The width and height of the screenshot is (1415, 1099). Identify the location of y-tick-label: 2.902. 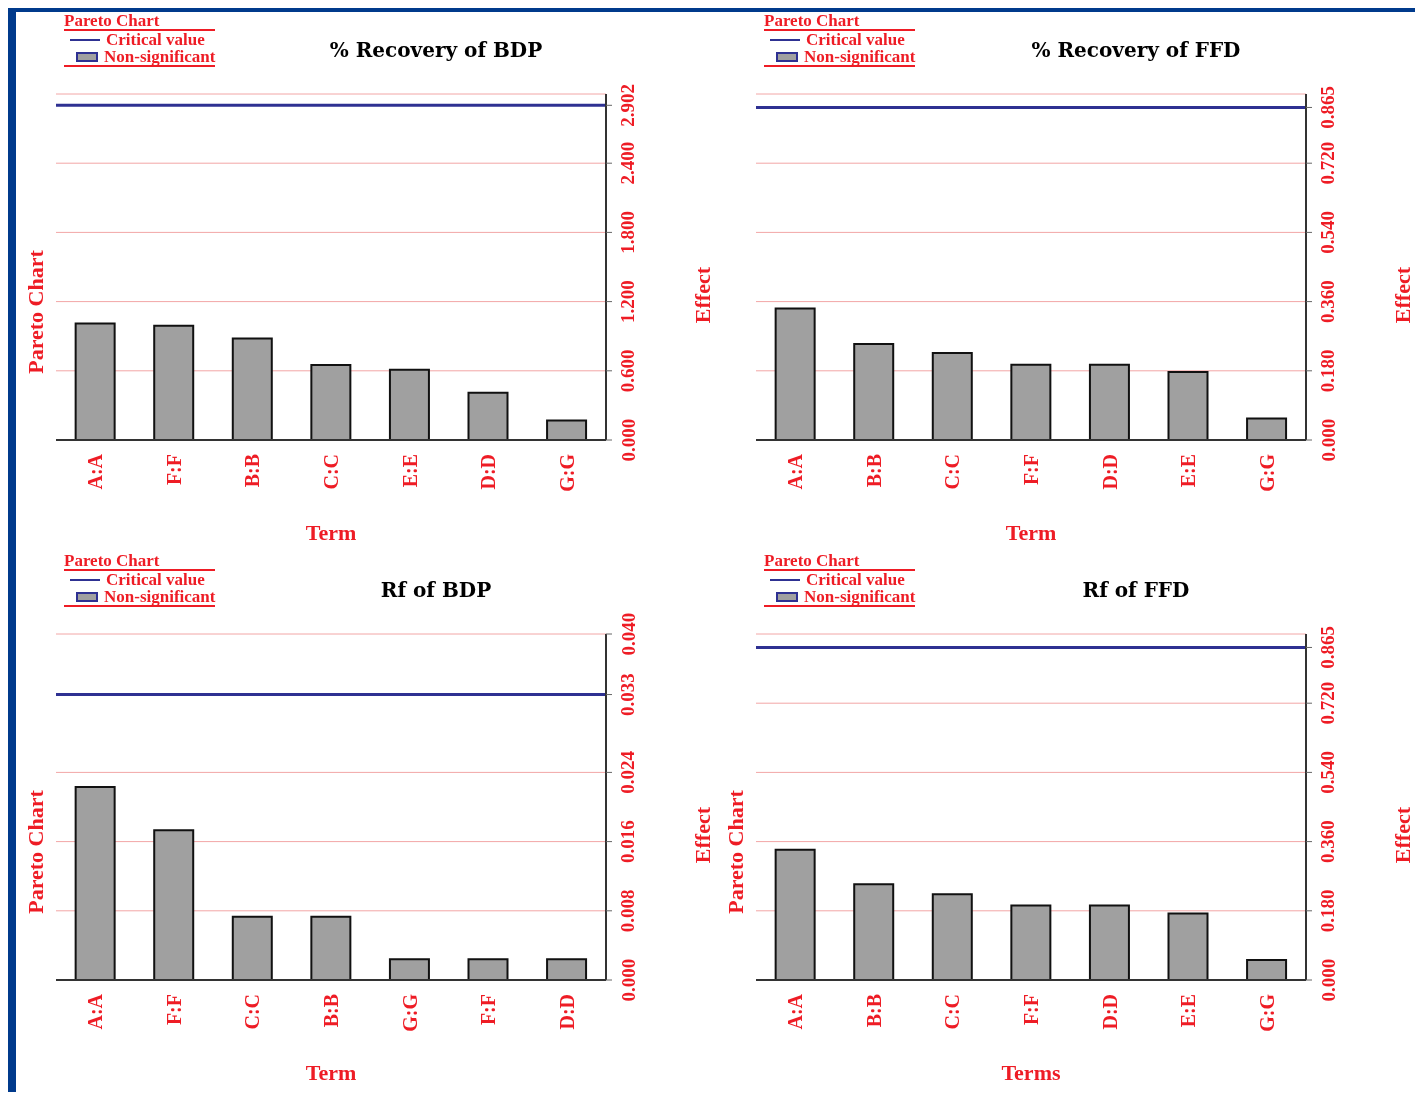
(628, 105).